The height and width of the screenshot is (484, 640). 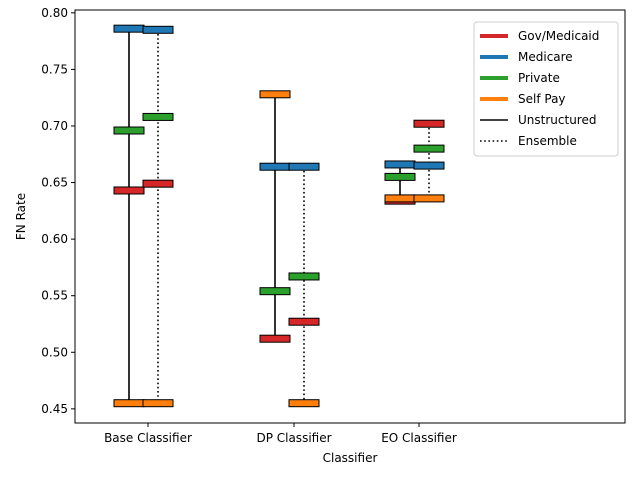 I want to click on y-tick-label: 0.60, so click(x=54, y=239).